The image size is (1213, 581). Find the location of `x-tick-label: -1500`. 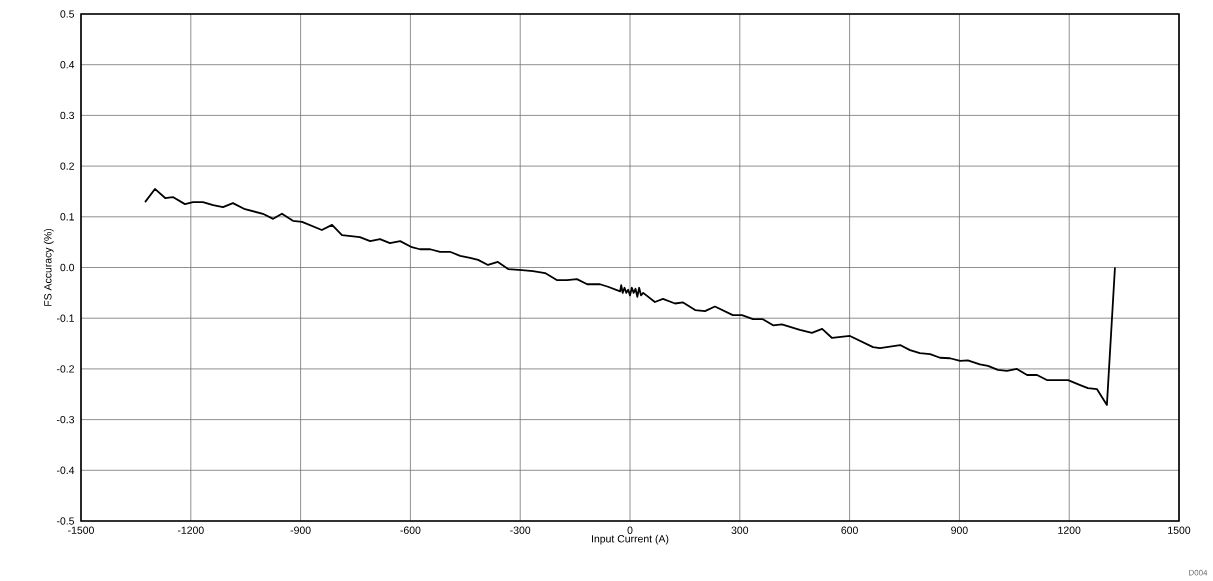

x-tick-label: -1500 is located at coordinates (81, 530).